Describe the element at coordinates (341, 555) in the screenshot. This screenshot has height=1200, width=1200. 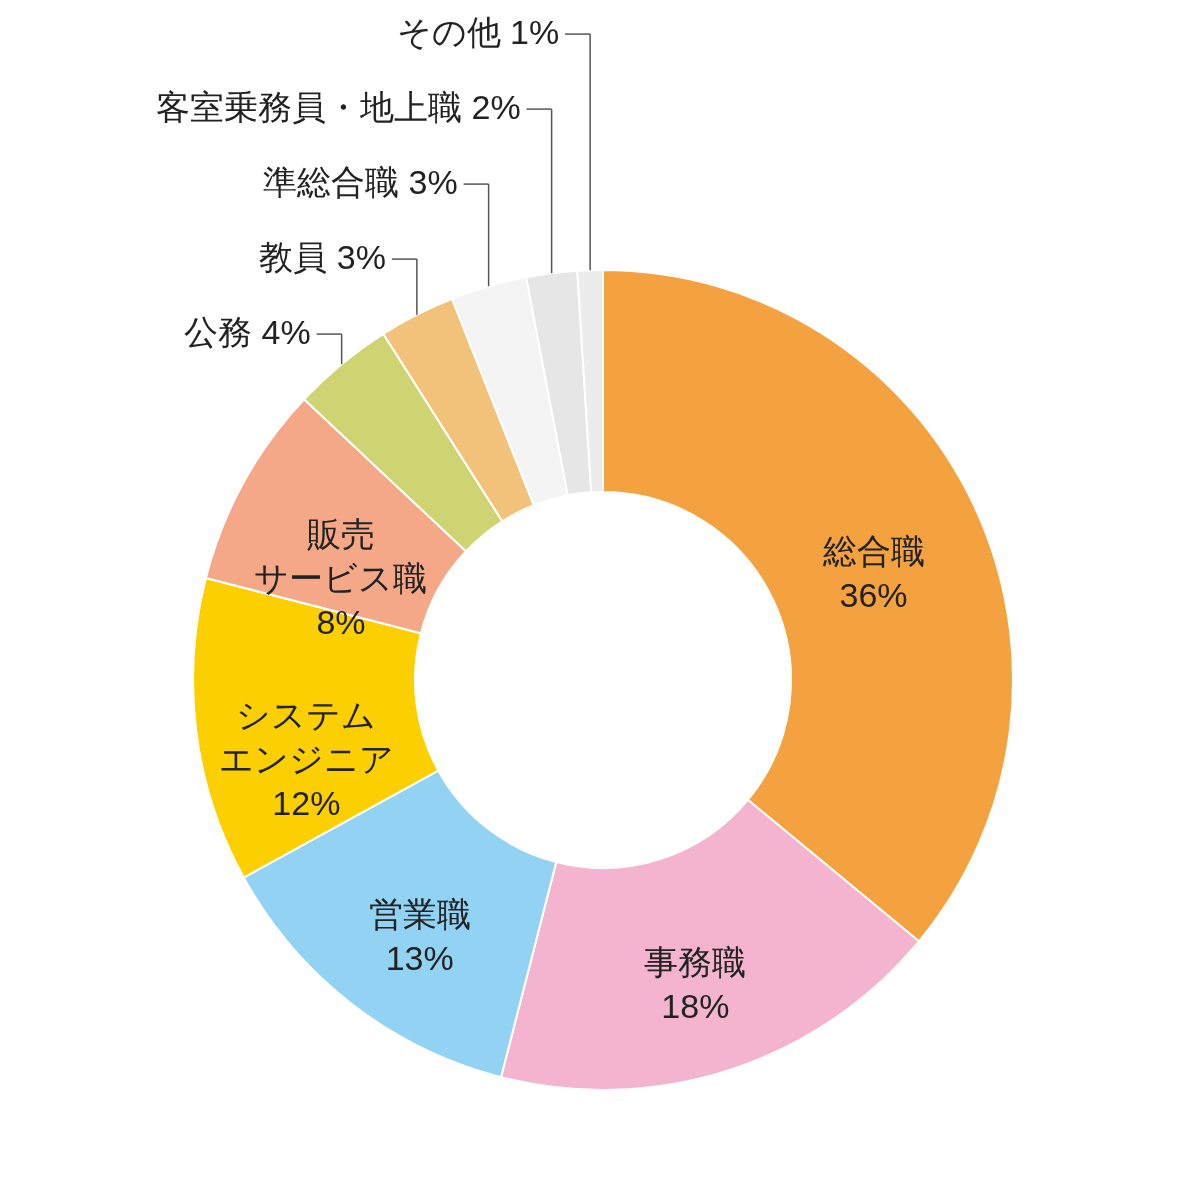
I see `slice-label: 販売サービス職` at that location.